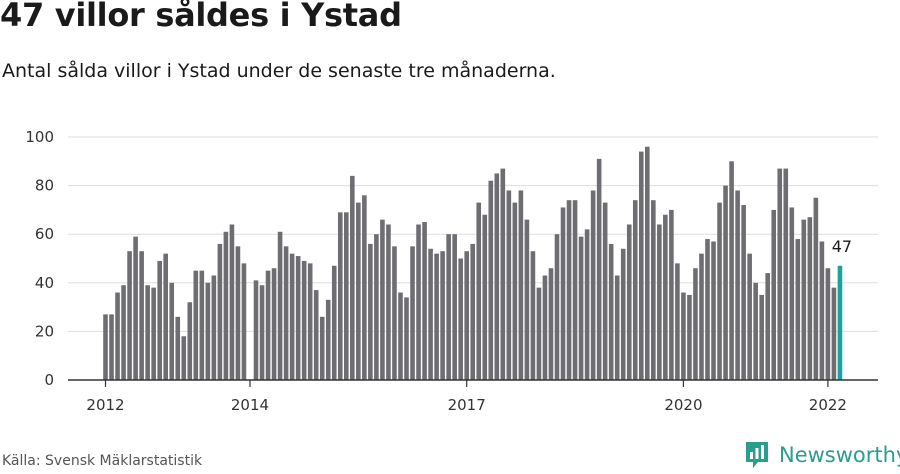 The height and width of the screenshot is (474, 900). What do you see at coordinates (828, 405) in the screenshot?
I see `x-tick-label: 2022` at bounding box center [828, 405].